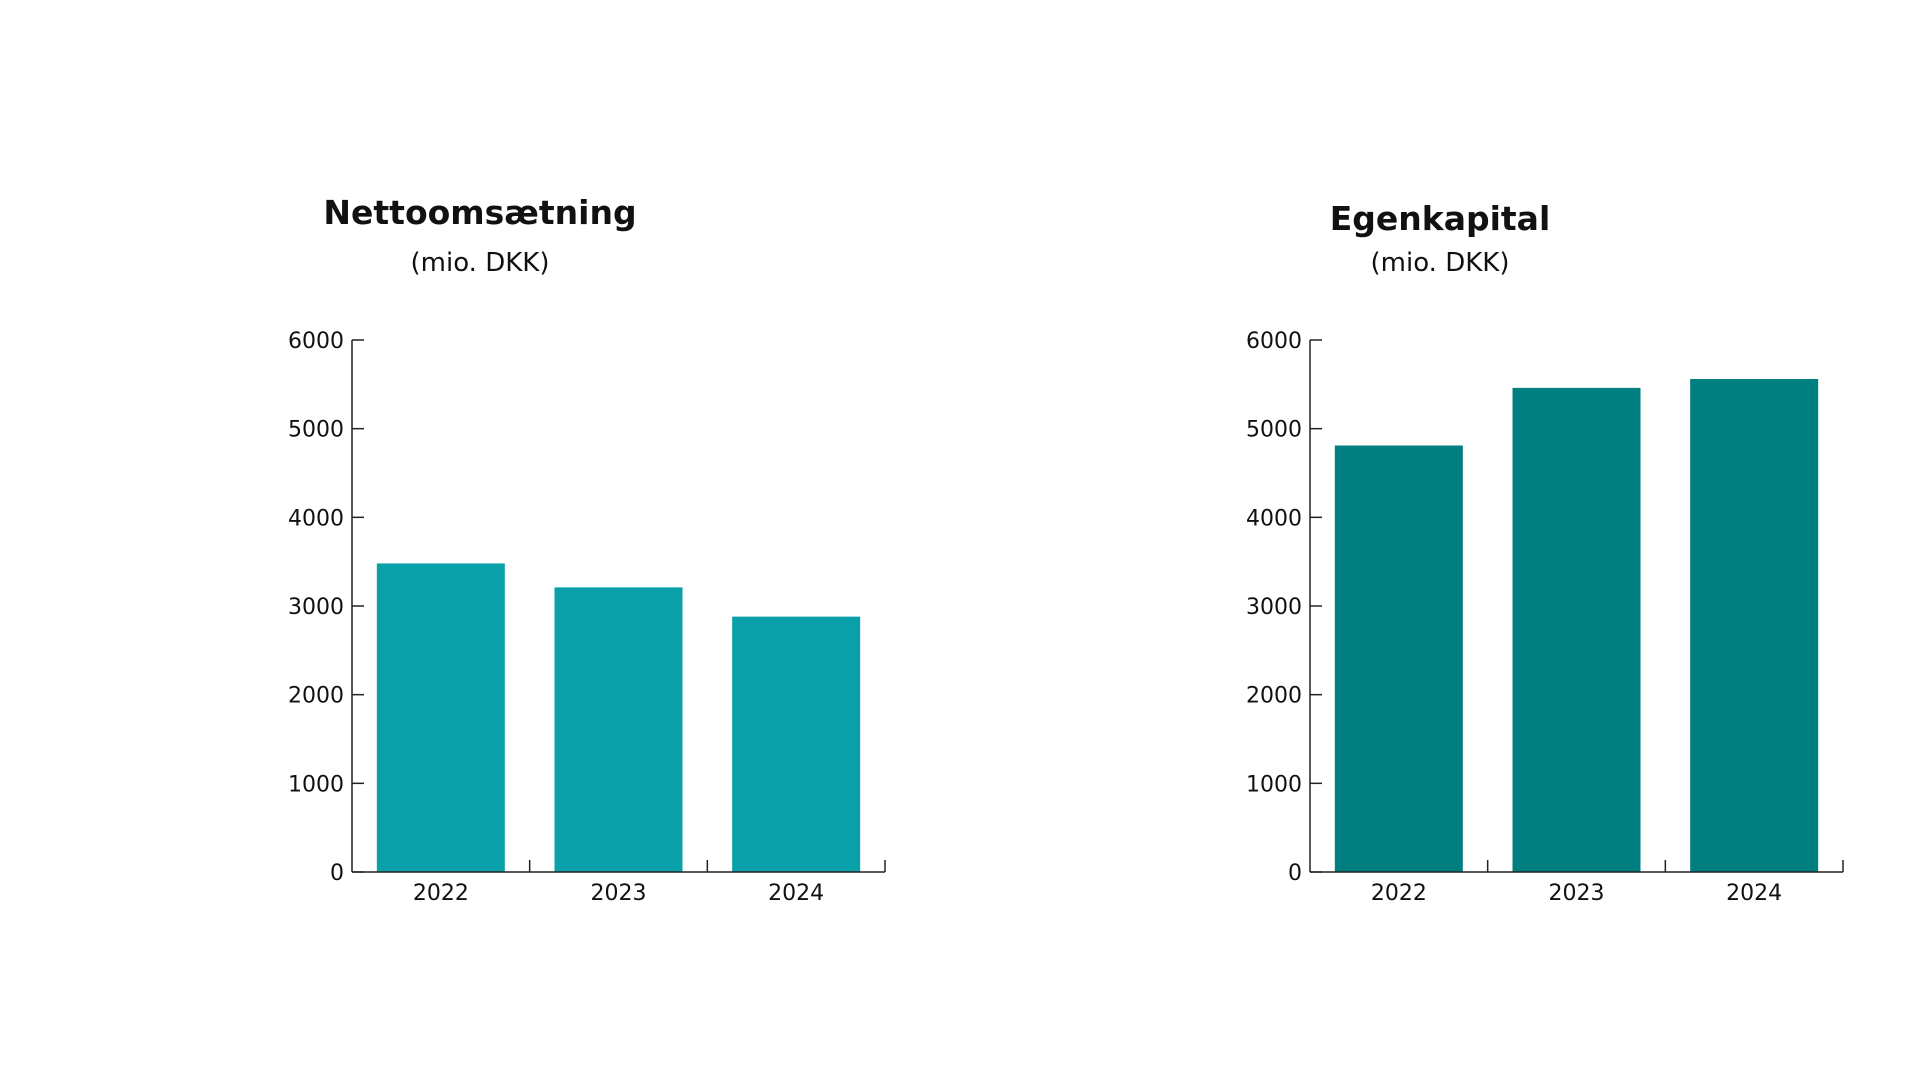 The height and width of the screenshot is (1080, 1920). Describe the element at coordinates (480, 212) in the screenshot. I see `chart-title: Nettoomsætning` at that location.